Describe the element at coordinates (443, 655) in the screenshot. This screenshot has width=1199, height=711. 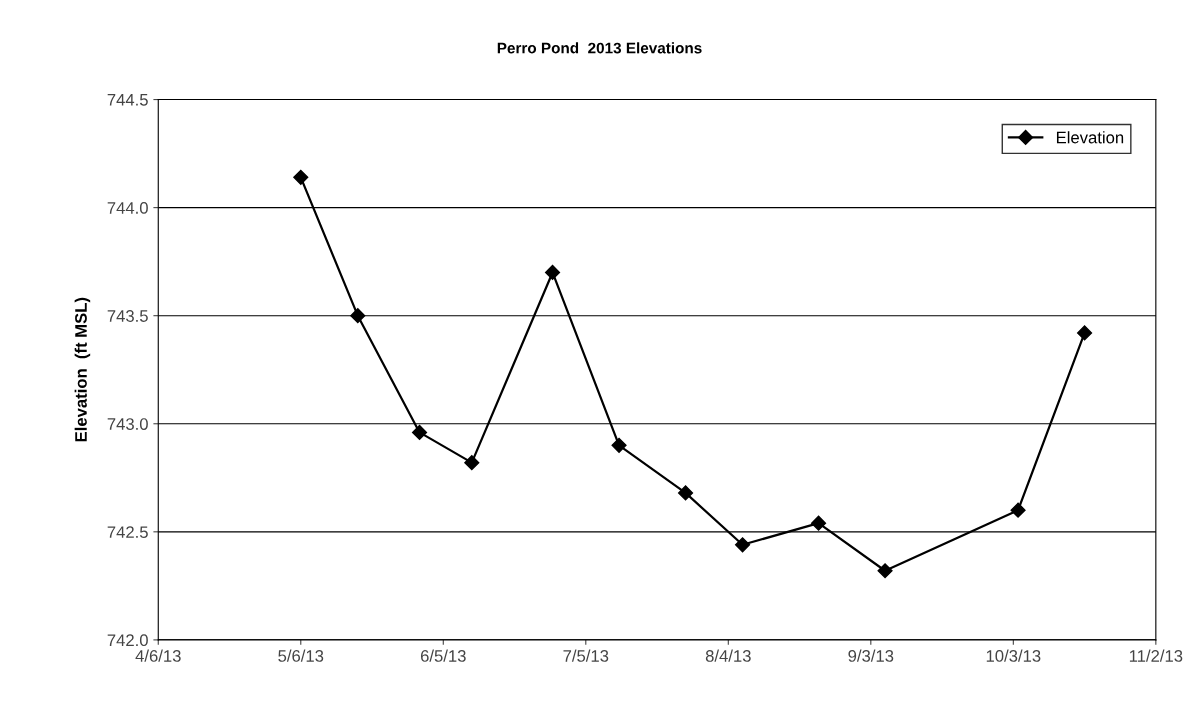
I see `x-tick-label: 6/5/13` at that location.